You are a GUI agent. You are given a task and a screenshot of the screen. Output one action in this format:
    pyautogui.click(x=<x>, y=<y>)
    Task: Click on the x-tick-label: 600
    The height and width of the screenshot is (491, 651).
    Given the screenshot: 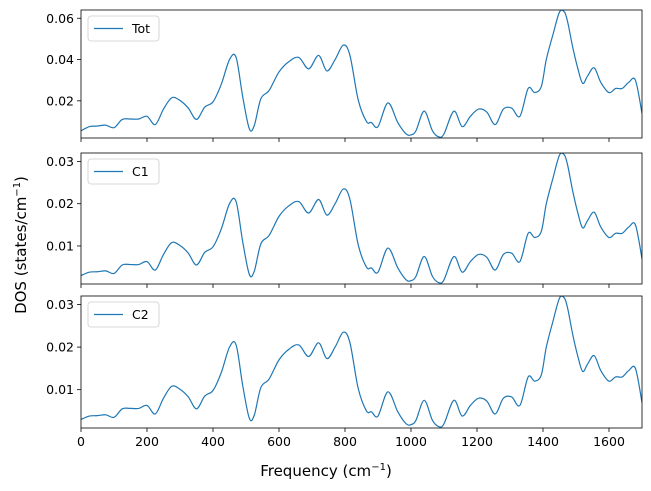 What is the action you would take?
    pyautogui.click(x=279, y=441)
    